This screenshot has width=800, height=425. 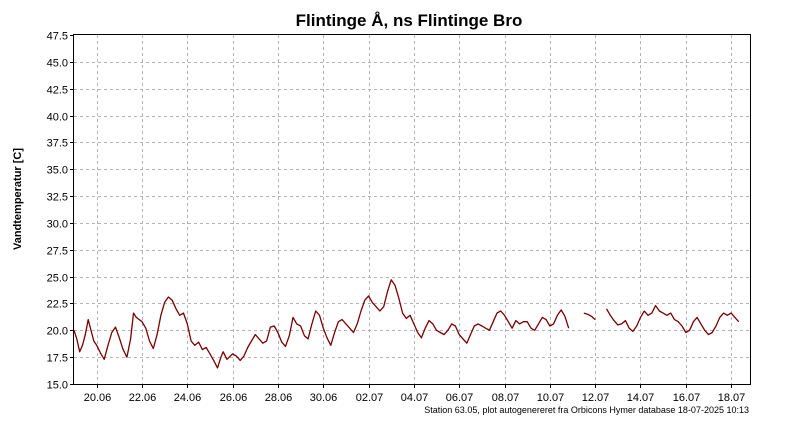 What do you see at coordinates (234, 398) in the screenshot?
I see `x-tick-label: 26.06` at bounding box center [234, 398].